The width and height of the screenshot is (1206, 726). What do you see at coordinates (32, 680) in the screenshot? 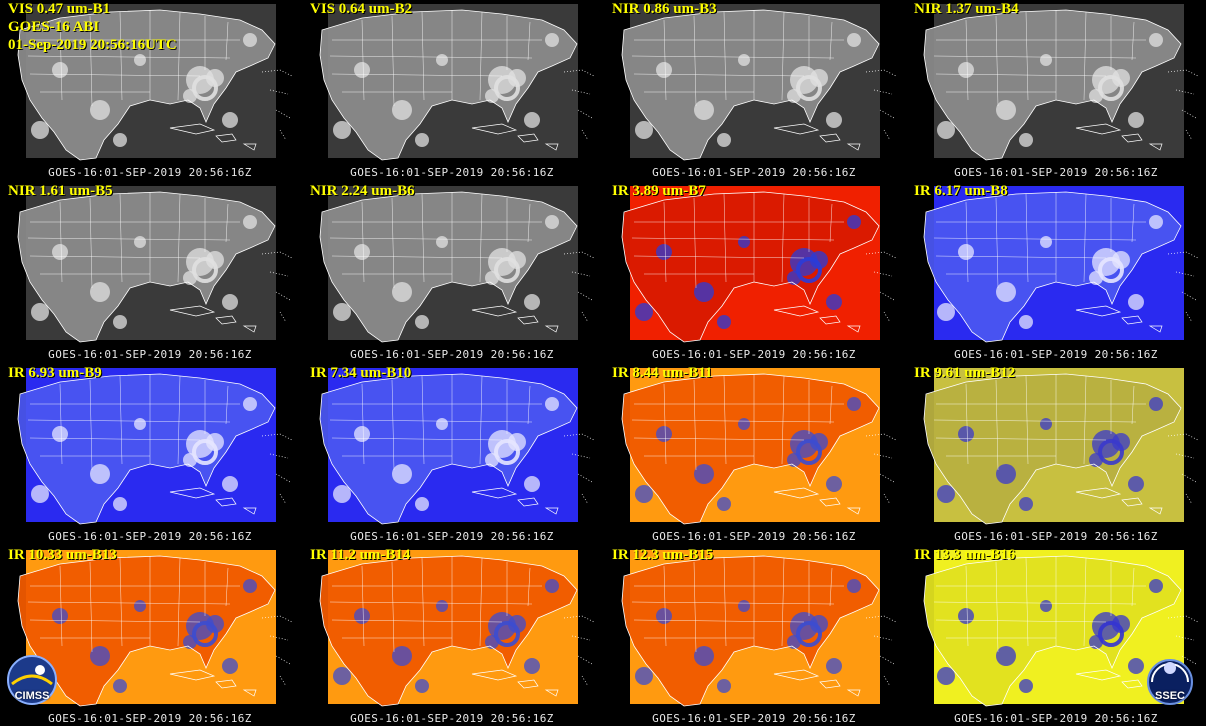
I see `cimss-logo: CIMSS` at bounding box center [32, 680].